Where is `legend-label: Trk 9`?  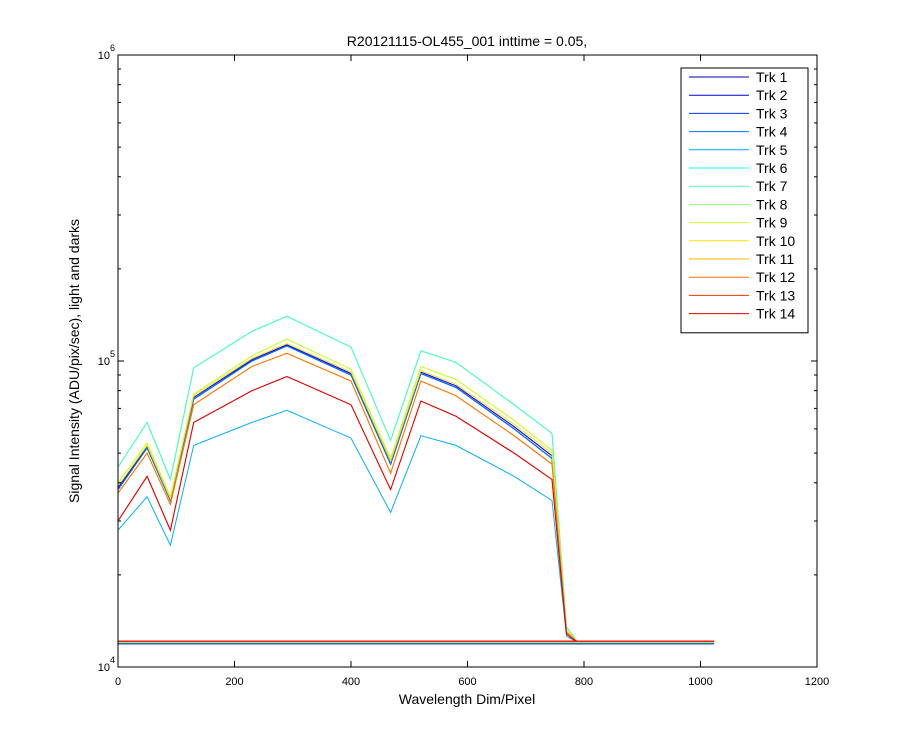 legend-label: Trk 9 is located at coordinates (772, 223).